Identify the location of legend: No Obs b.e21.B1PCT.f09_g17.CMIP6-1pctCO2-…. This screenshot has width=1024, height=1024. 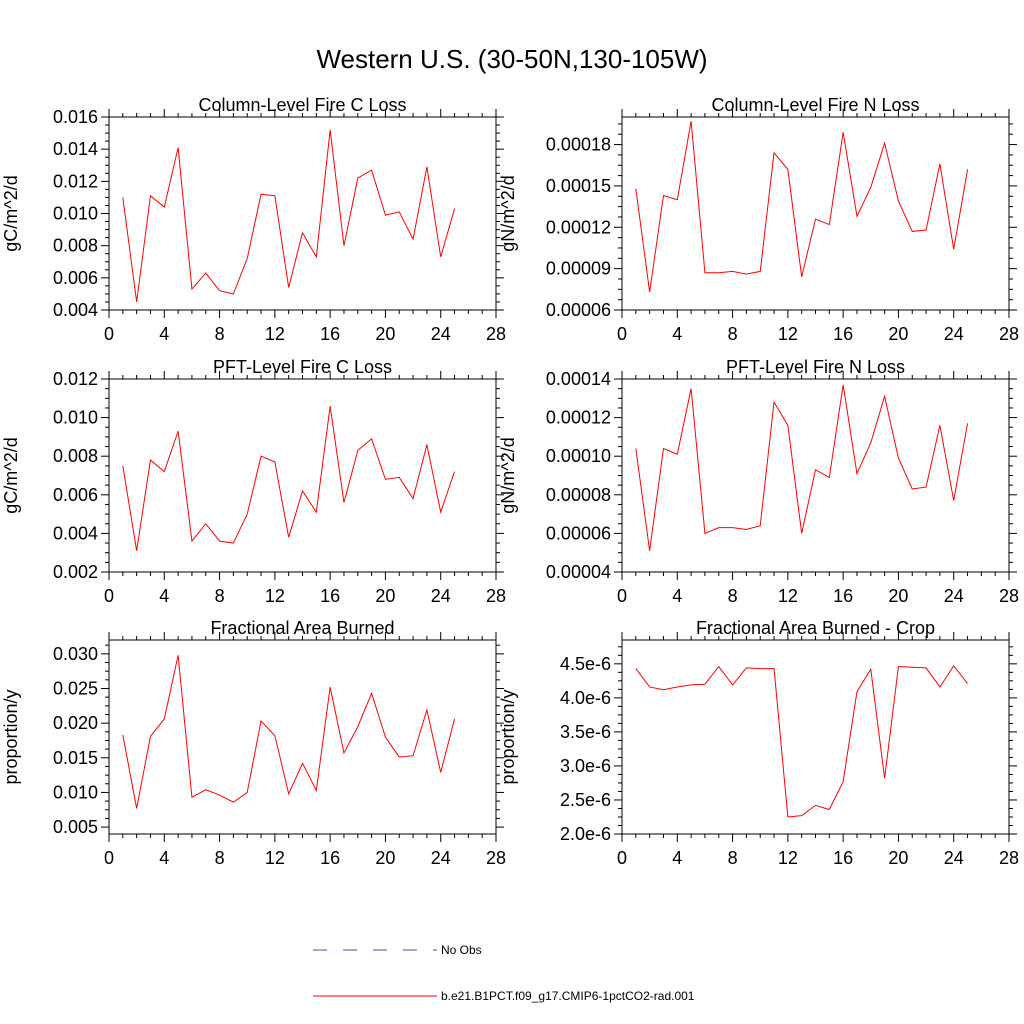
(504, 973).